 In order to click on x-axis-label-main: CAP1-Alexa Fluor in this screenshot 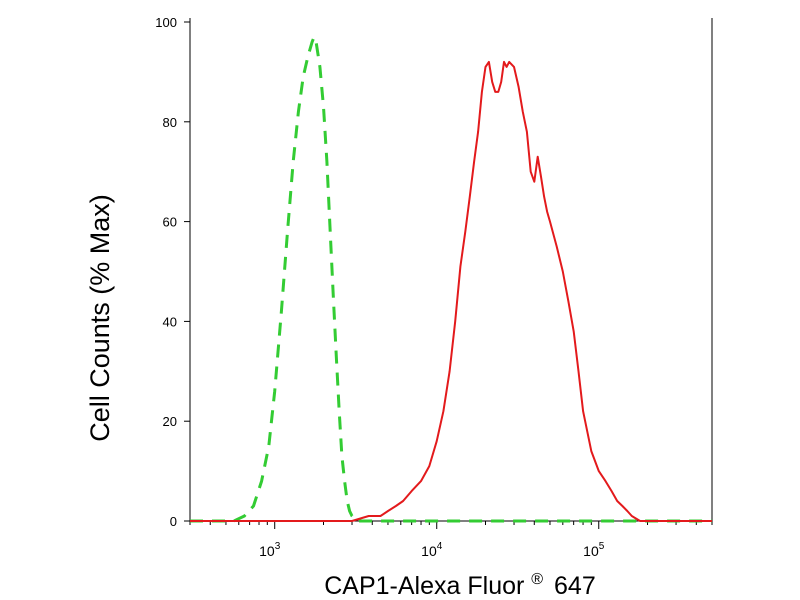, I will do `click(424, 586)`.